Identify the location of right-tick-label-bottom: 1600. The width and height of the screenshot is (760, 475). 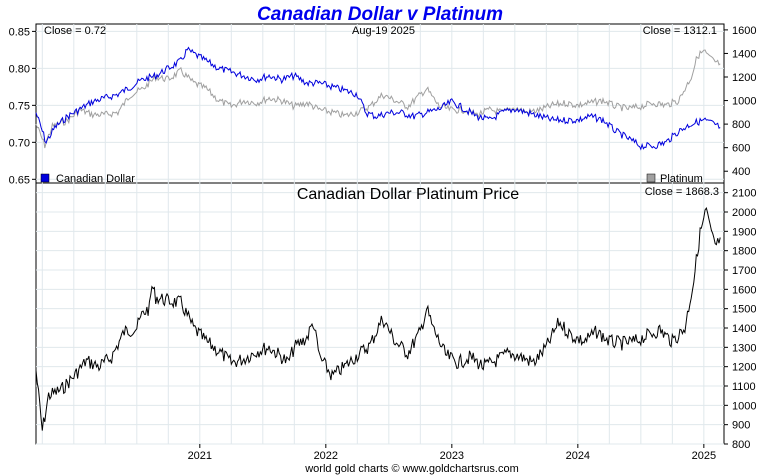
(744, 290).